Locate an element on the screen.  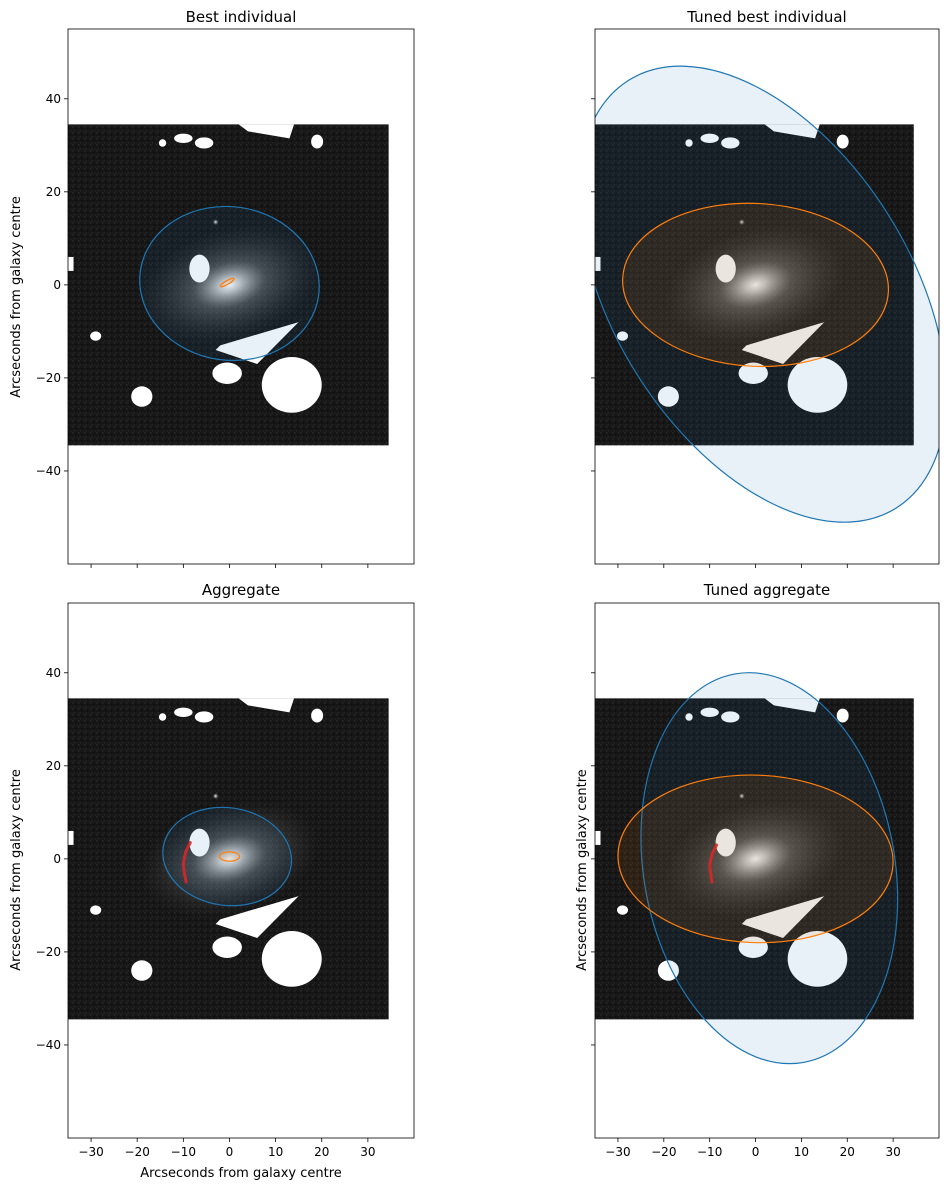
spiral-arm is located at coordinates (713, 863).